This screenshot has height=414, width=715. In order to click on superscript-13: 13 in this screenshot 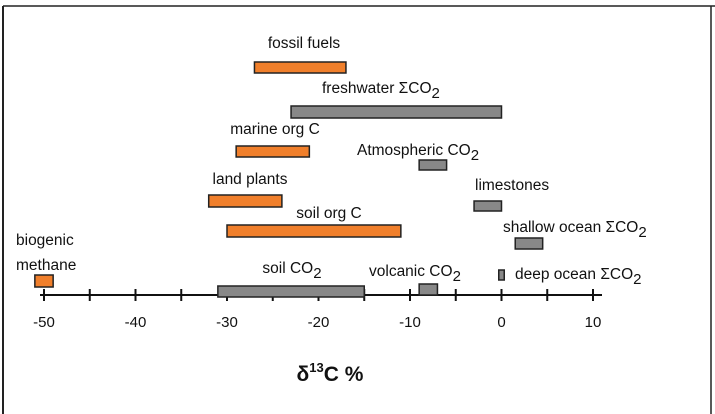, I will do `click(316, 367)`.